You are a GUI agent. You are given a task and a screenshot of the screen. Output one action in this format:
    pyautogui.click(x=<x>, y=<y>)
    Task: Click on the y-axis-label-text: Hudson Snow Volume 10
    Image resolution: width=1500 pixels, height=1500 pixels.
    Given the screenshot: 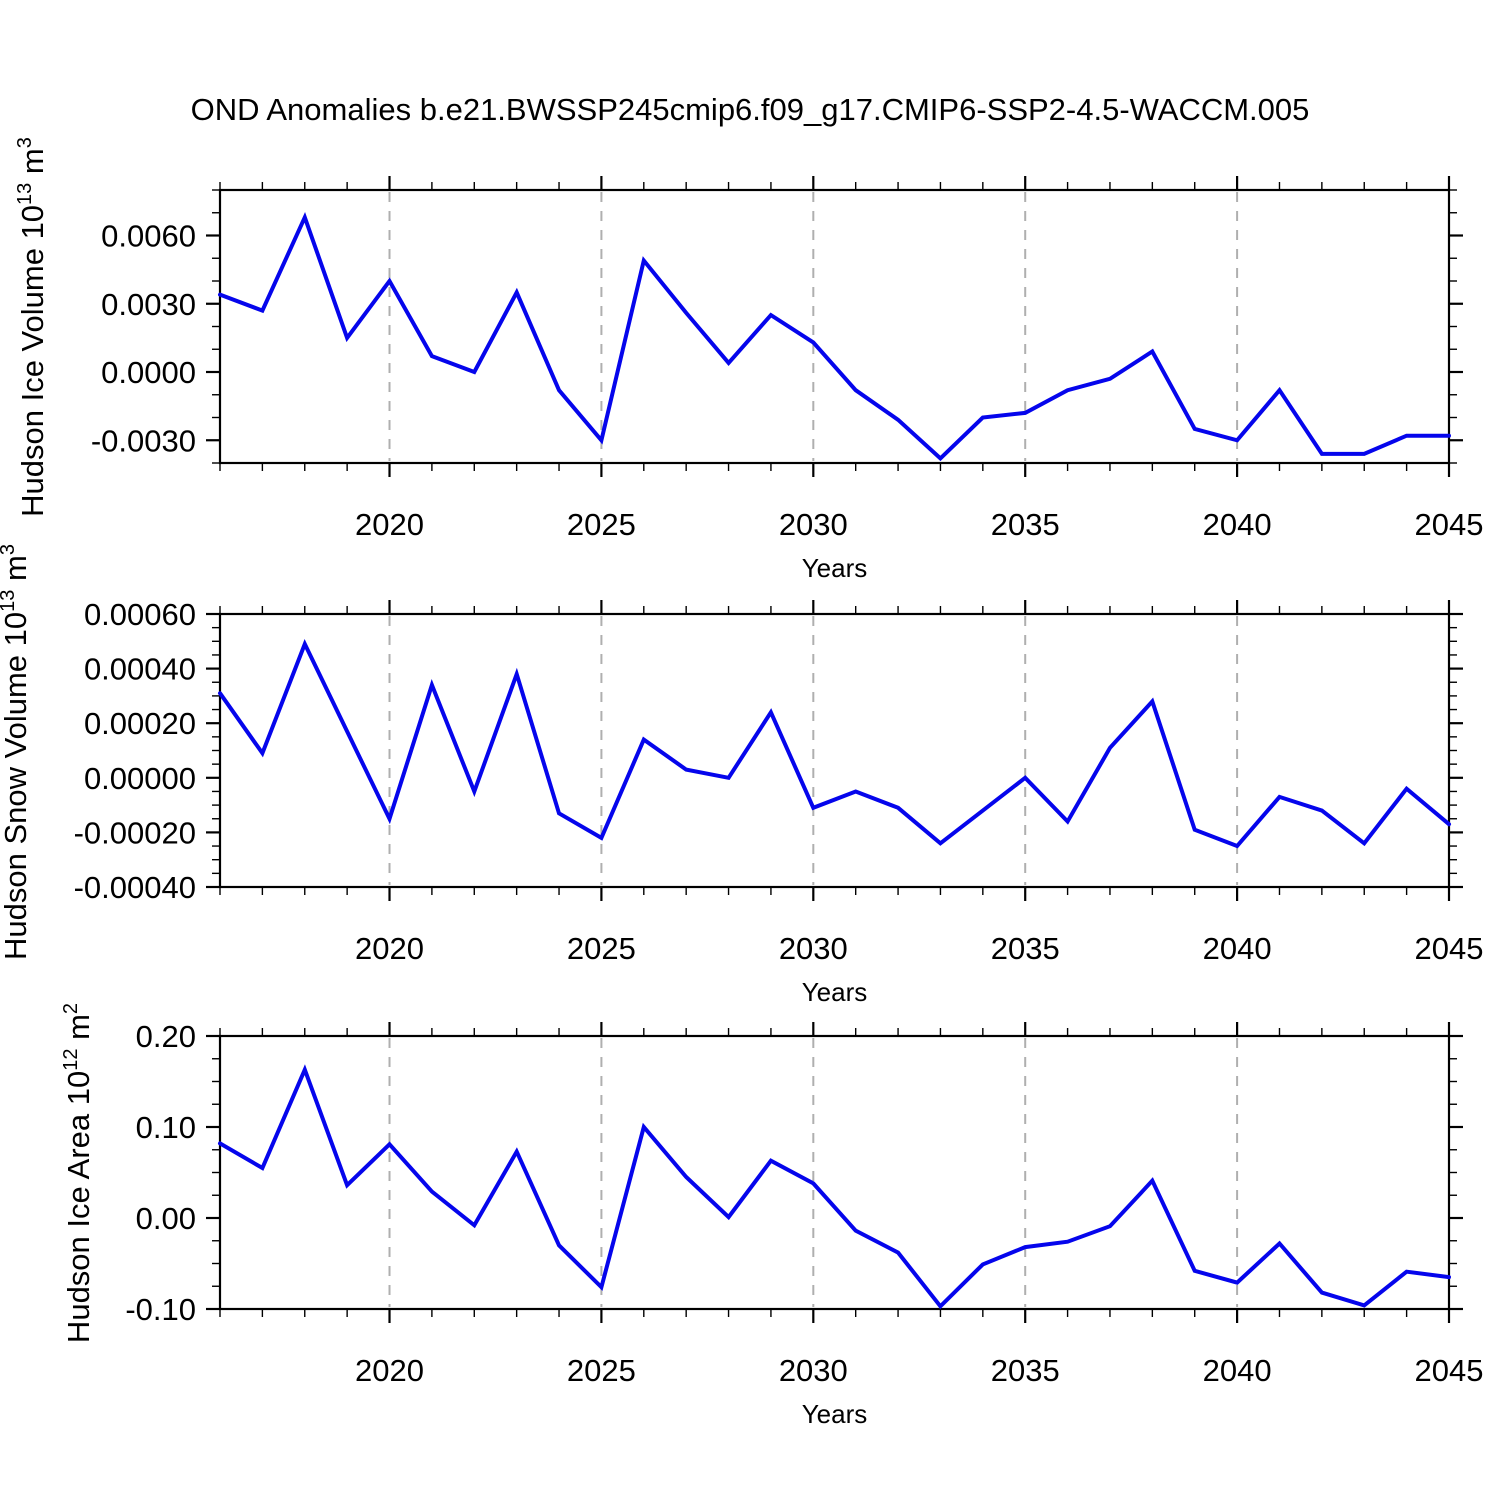 What is the action you would take?
    pyautogui.click(x=16, y=785)
    